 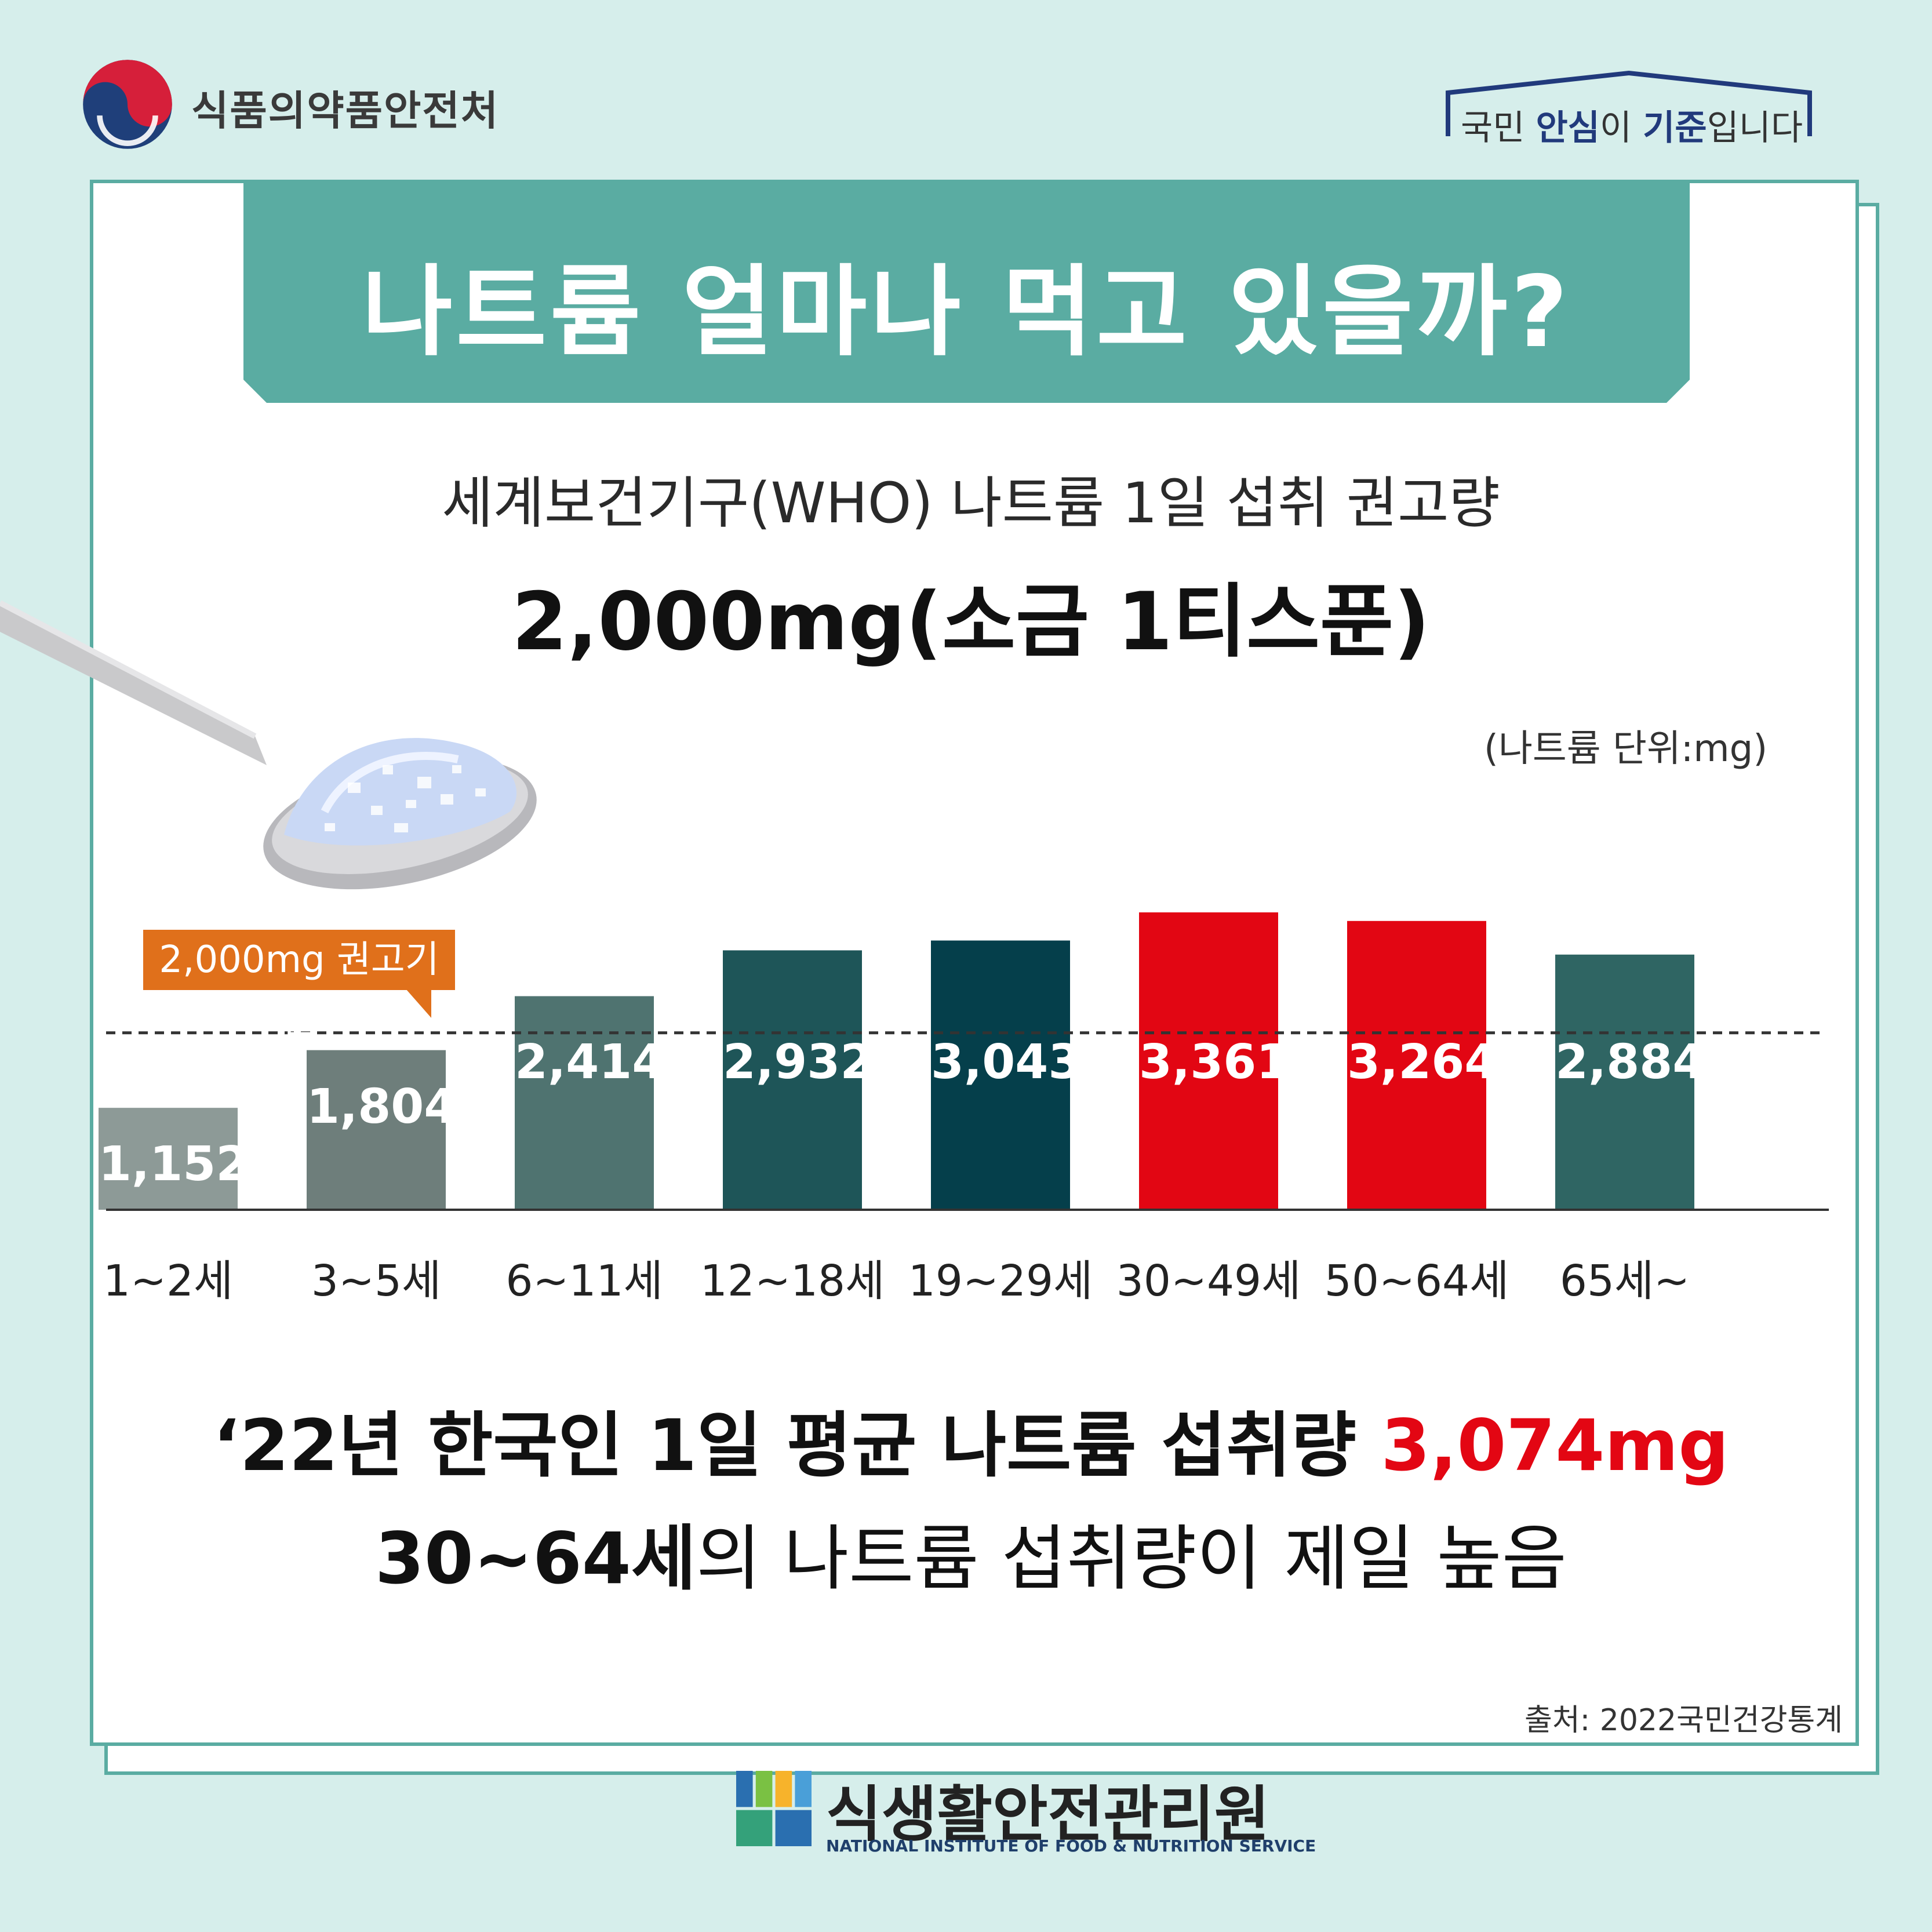 I want to click on highest-group-summary: 30~64세의 나트륨 섭취량이 제일 높음, so click(x=971, y=1559).